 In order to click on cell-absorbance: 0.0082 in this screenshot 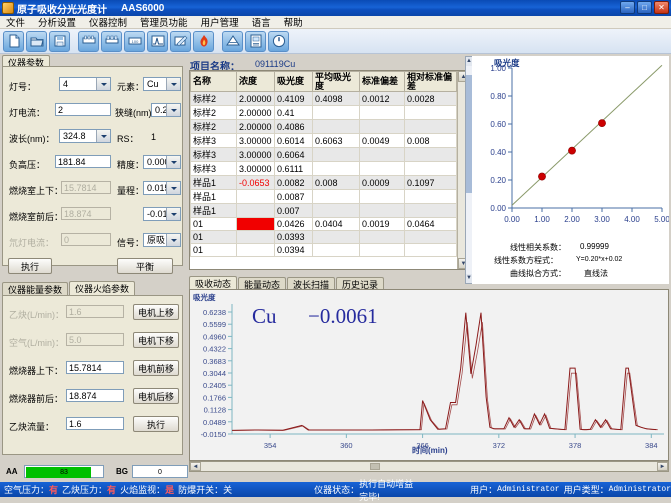, I will do `click(293, 182)`.